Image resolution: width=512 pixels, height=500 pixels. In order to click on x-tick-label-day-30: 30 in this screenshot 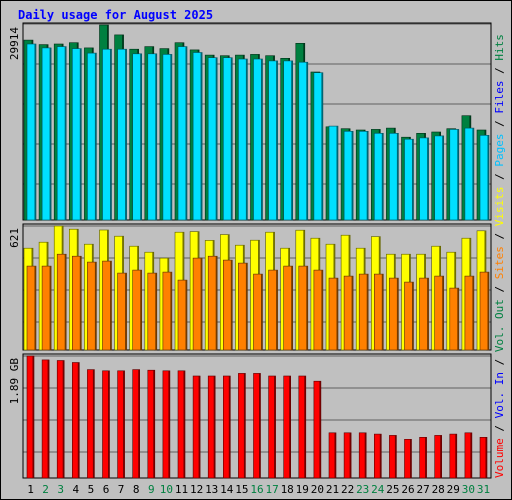, I will do `click(468, 489)`.